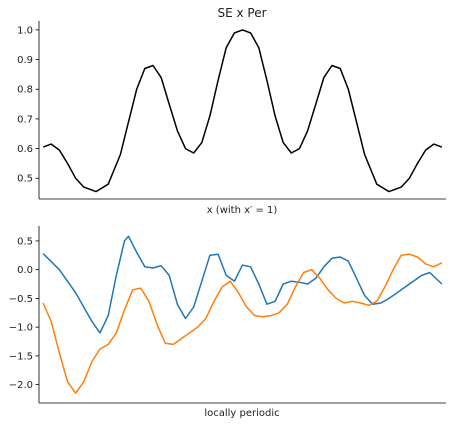 Image resolution: width=453 pixels, height=424 pixels. What do you see at coordinates (242, 210) in the screenshot?
I see `top-x-axis-label: x (with x′ = 1)` at bounding box center [242, 210].